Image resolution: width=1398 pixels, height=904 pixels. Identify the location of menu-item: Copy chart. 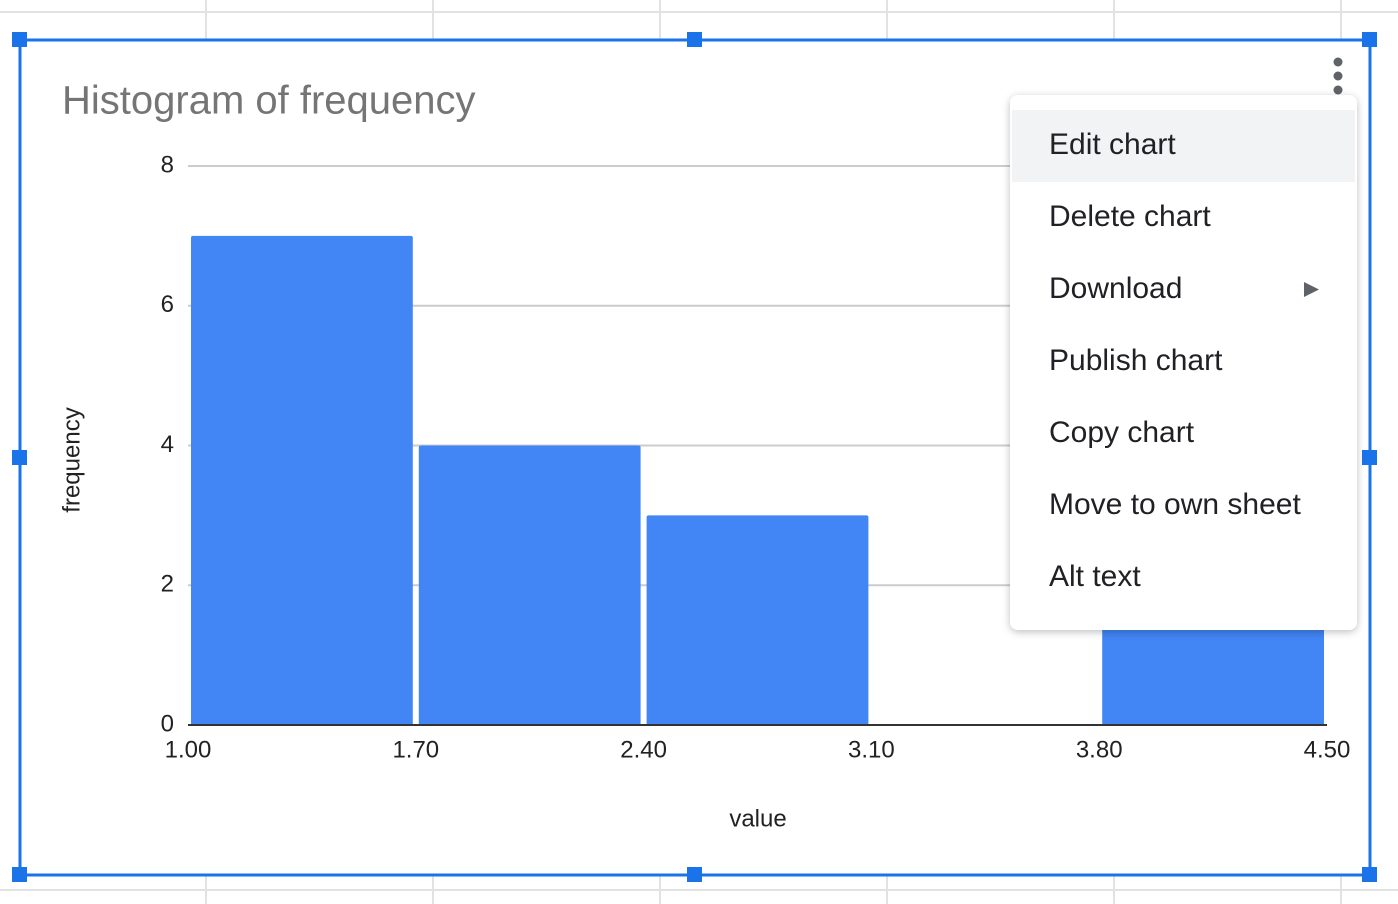
(1122, 432).